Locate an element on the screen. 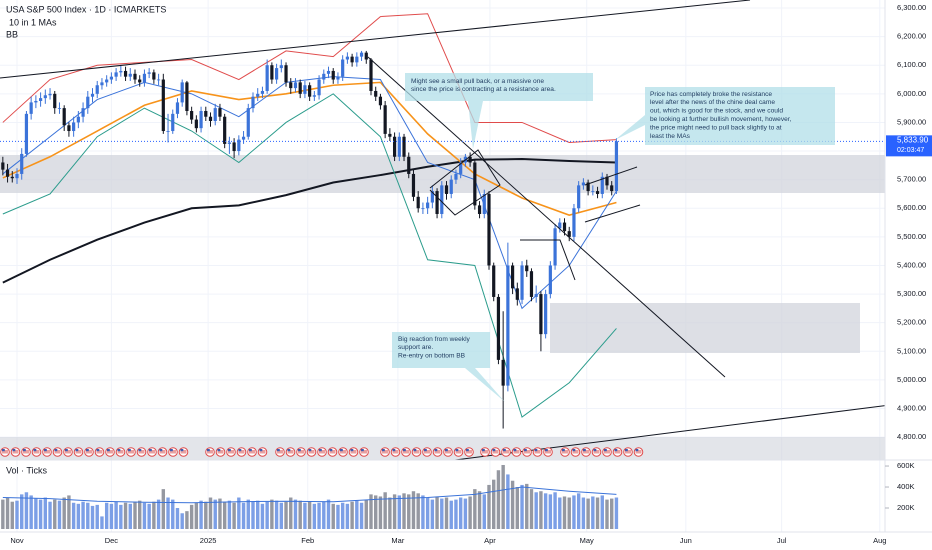 This screenshot has height=550, width=932. annotation-line: Re-entry on bottom BB is located at coordinates (432, 356).